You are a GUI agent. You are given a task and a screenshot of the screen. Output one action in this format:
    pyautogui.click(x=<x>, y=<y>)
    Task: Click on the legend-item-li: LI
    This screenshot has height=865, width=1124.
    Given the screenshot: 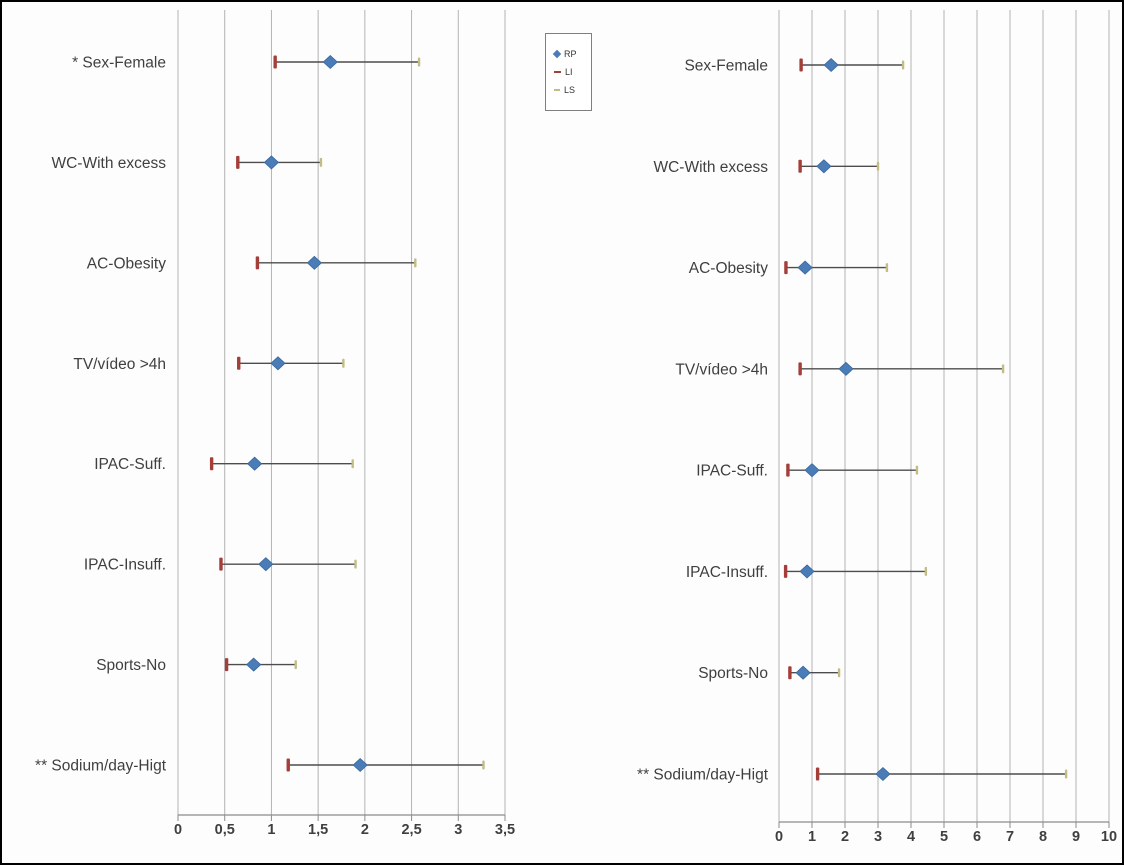 What is the action you would take?
    pyautogui.click(x=572, y=71)
    